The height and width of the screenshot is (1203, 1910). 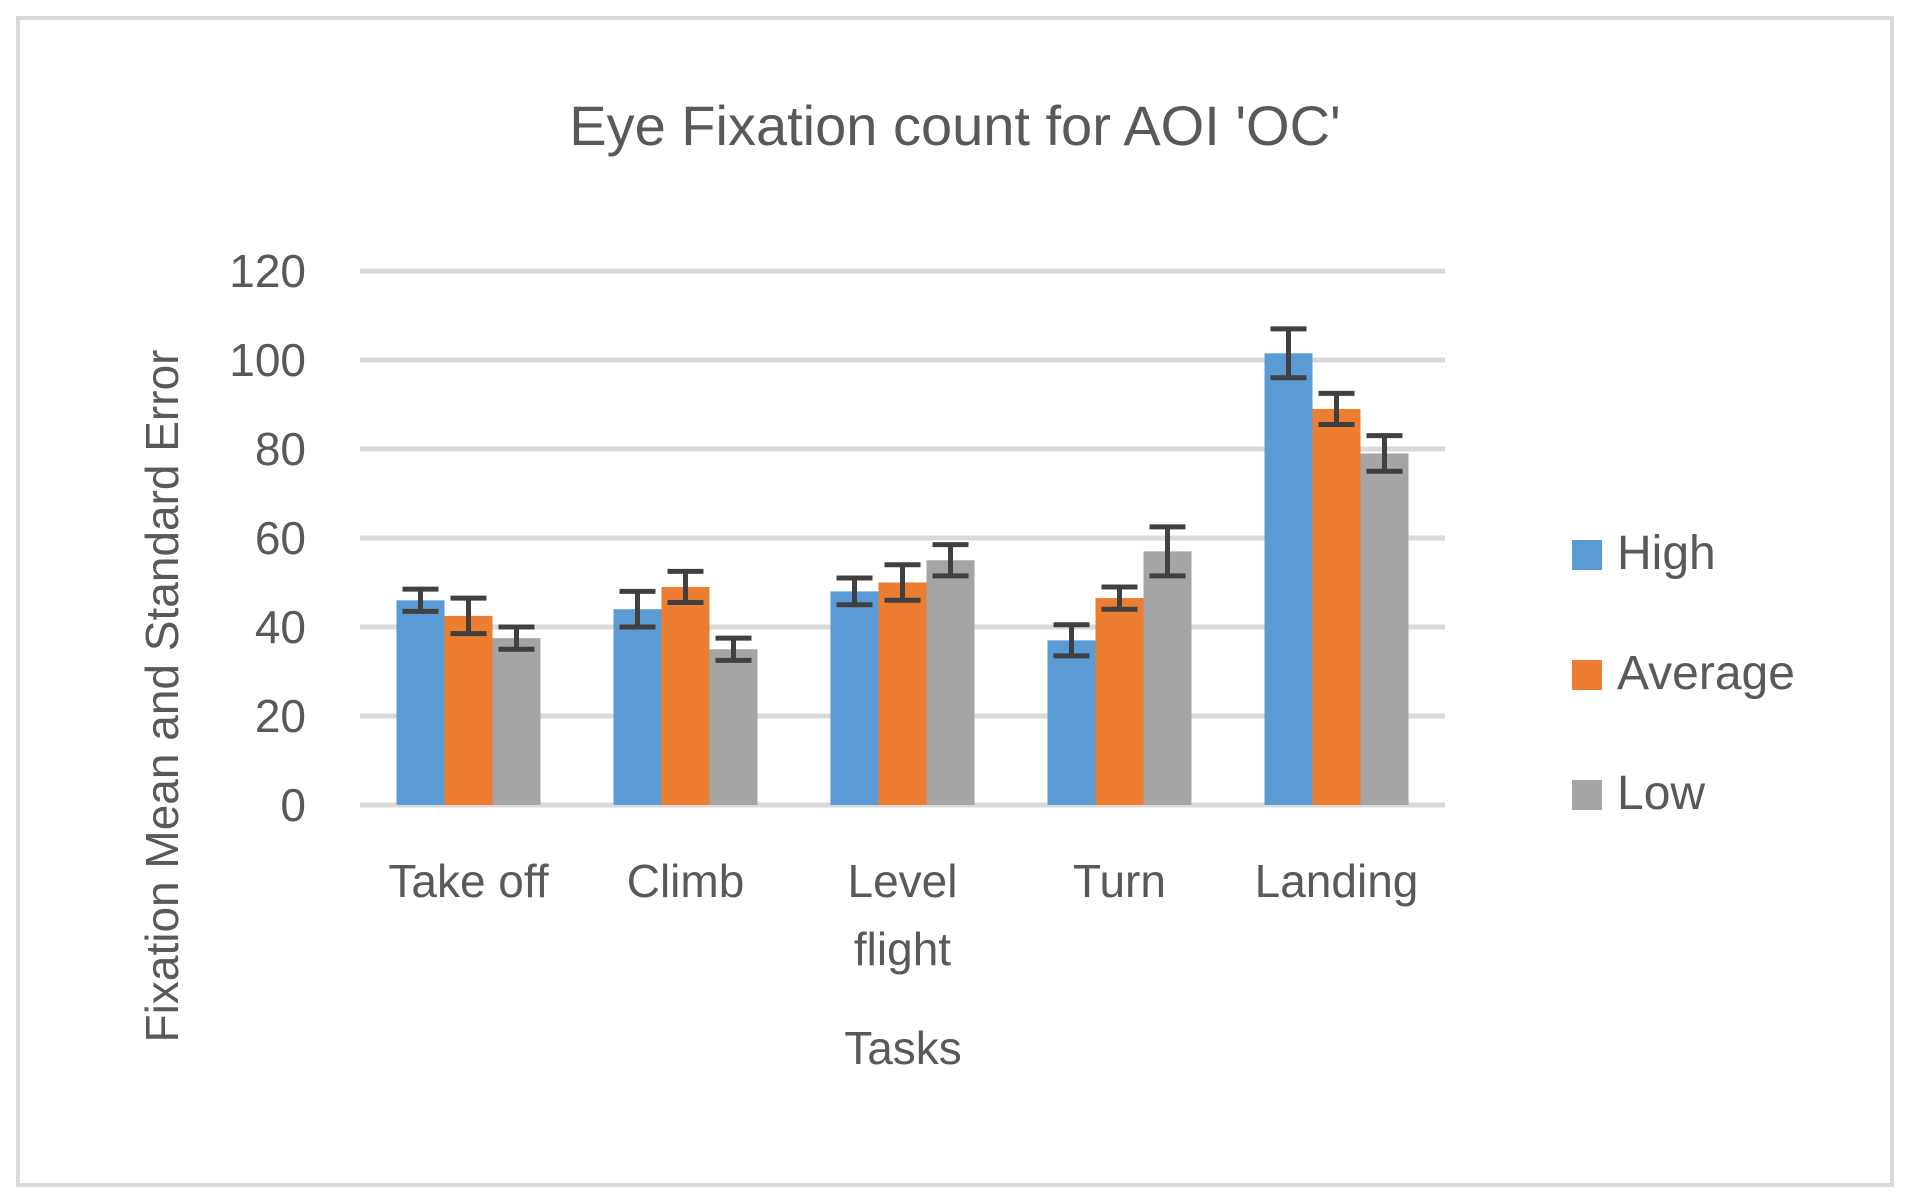 I want to click on x-tick-label: Climb, so click(x=686, y=881).